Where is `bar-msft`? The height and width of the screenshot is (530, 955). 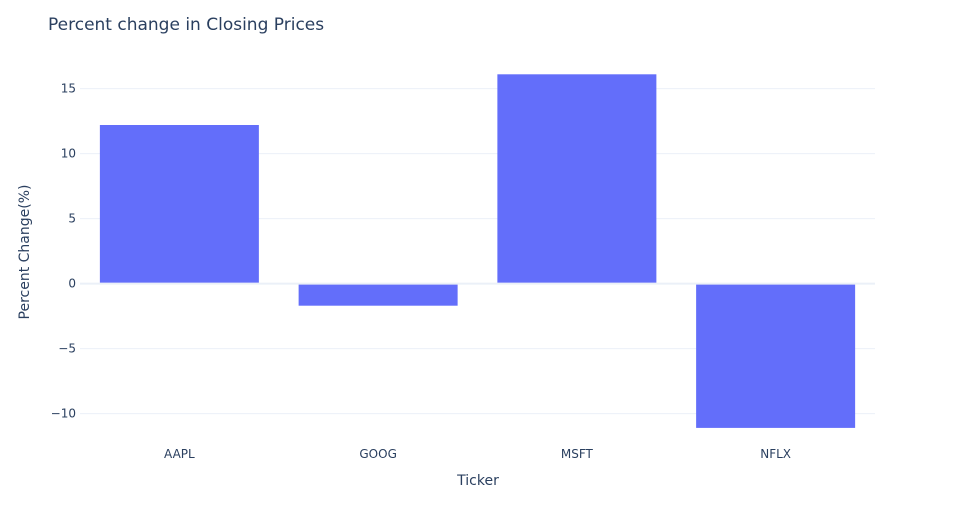
bar-msft is located at coordinates (577, 179).